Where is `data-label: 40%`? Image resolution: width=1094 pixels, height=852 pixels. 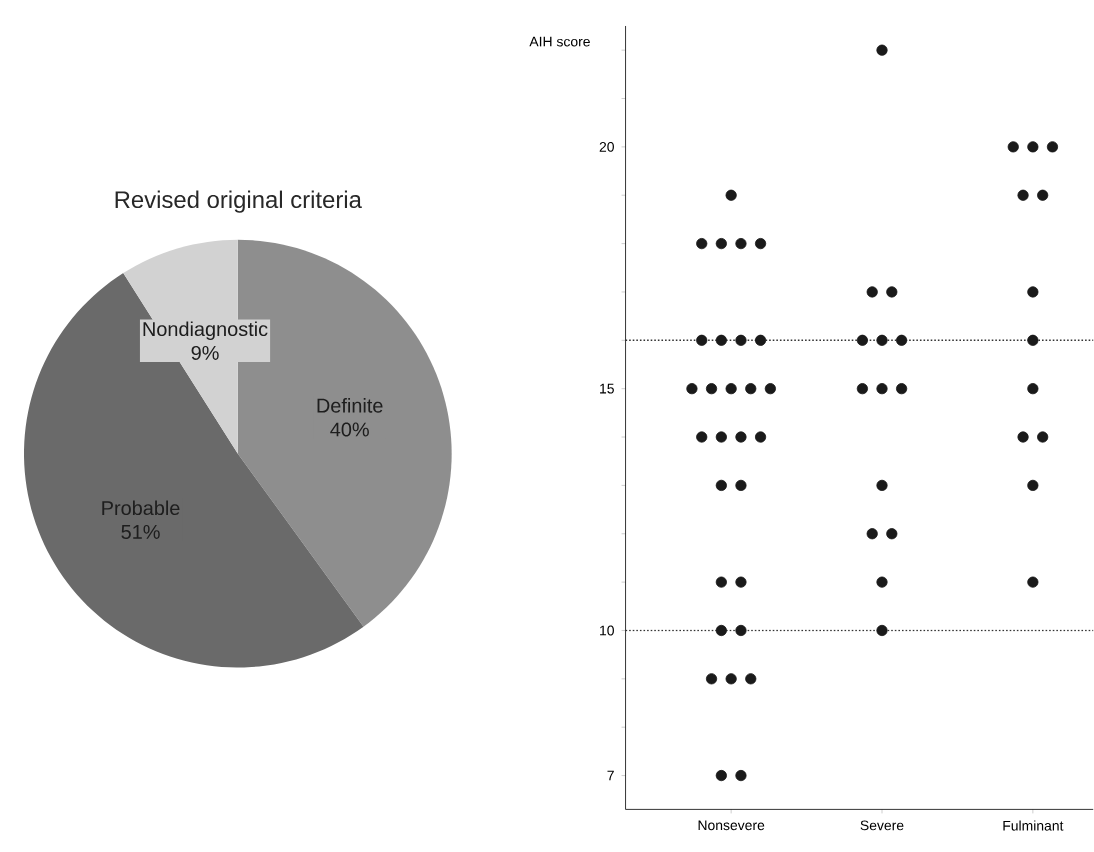
data-label: 40% is located at coordinates (349, 429).